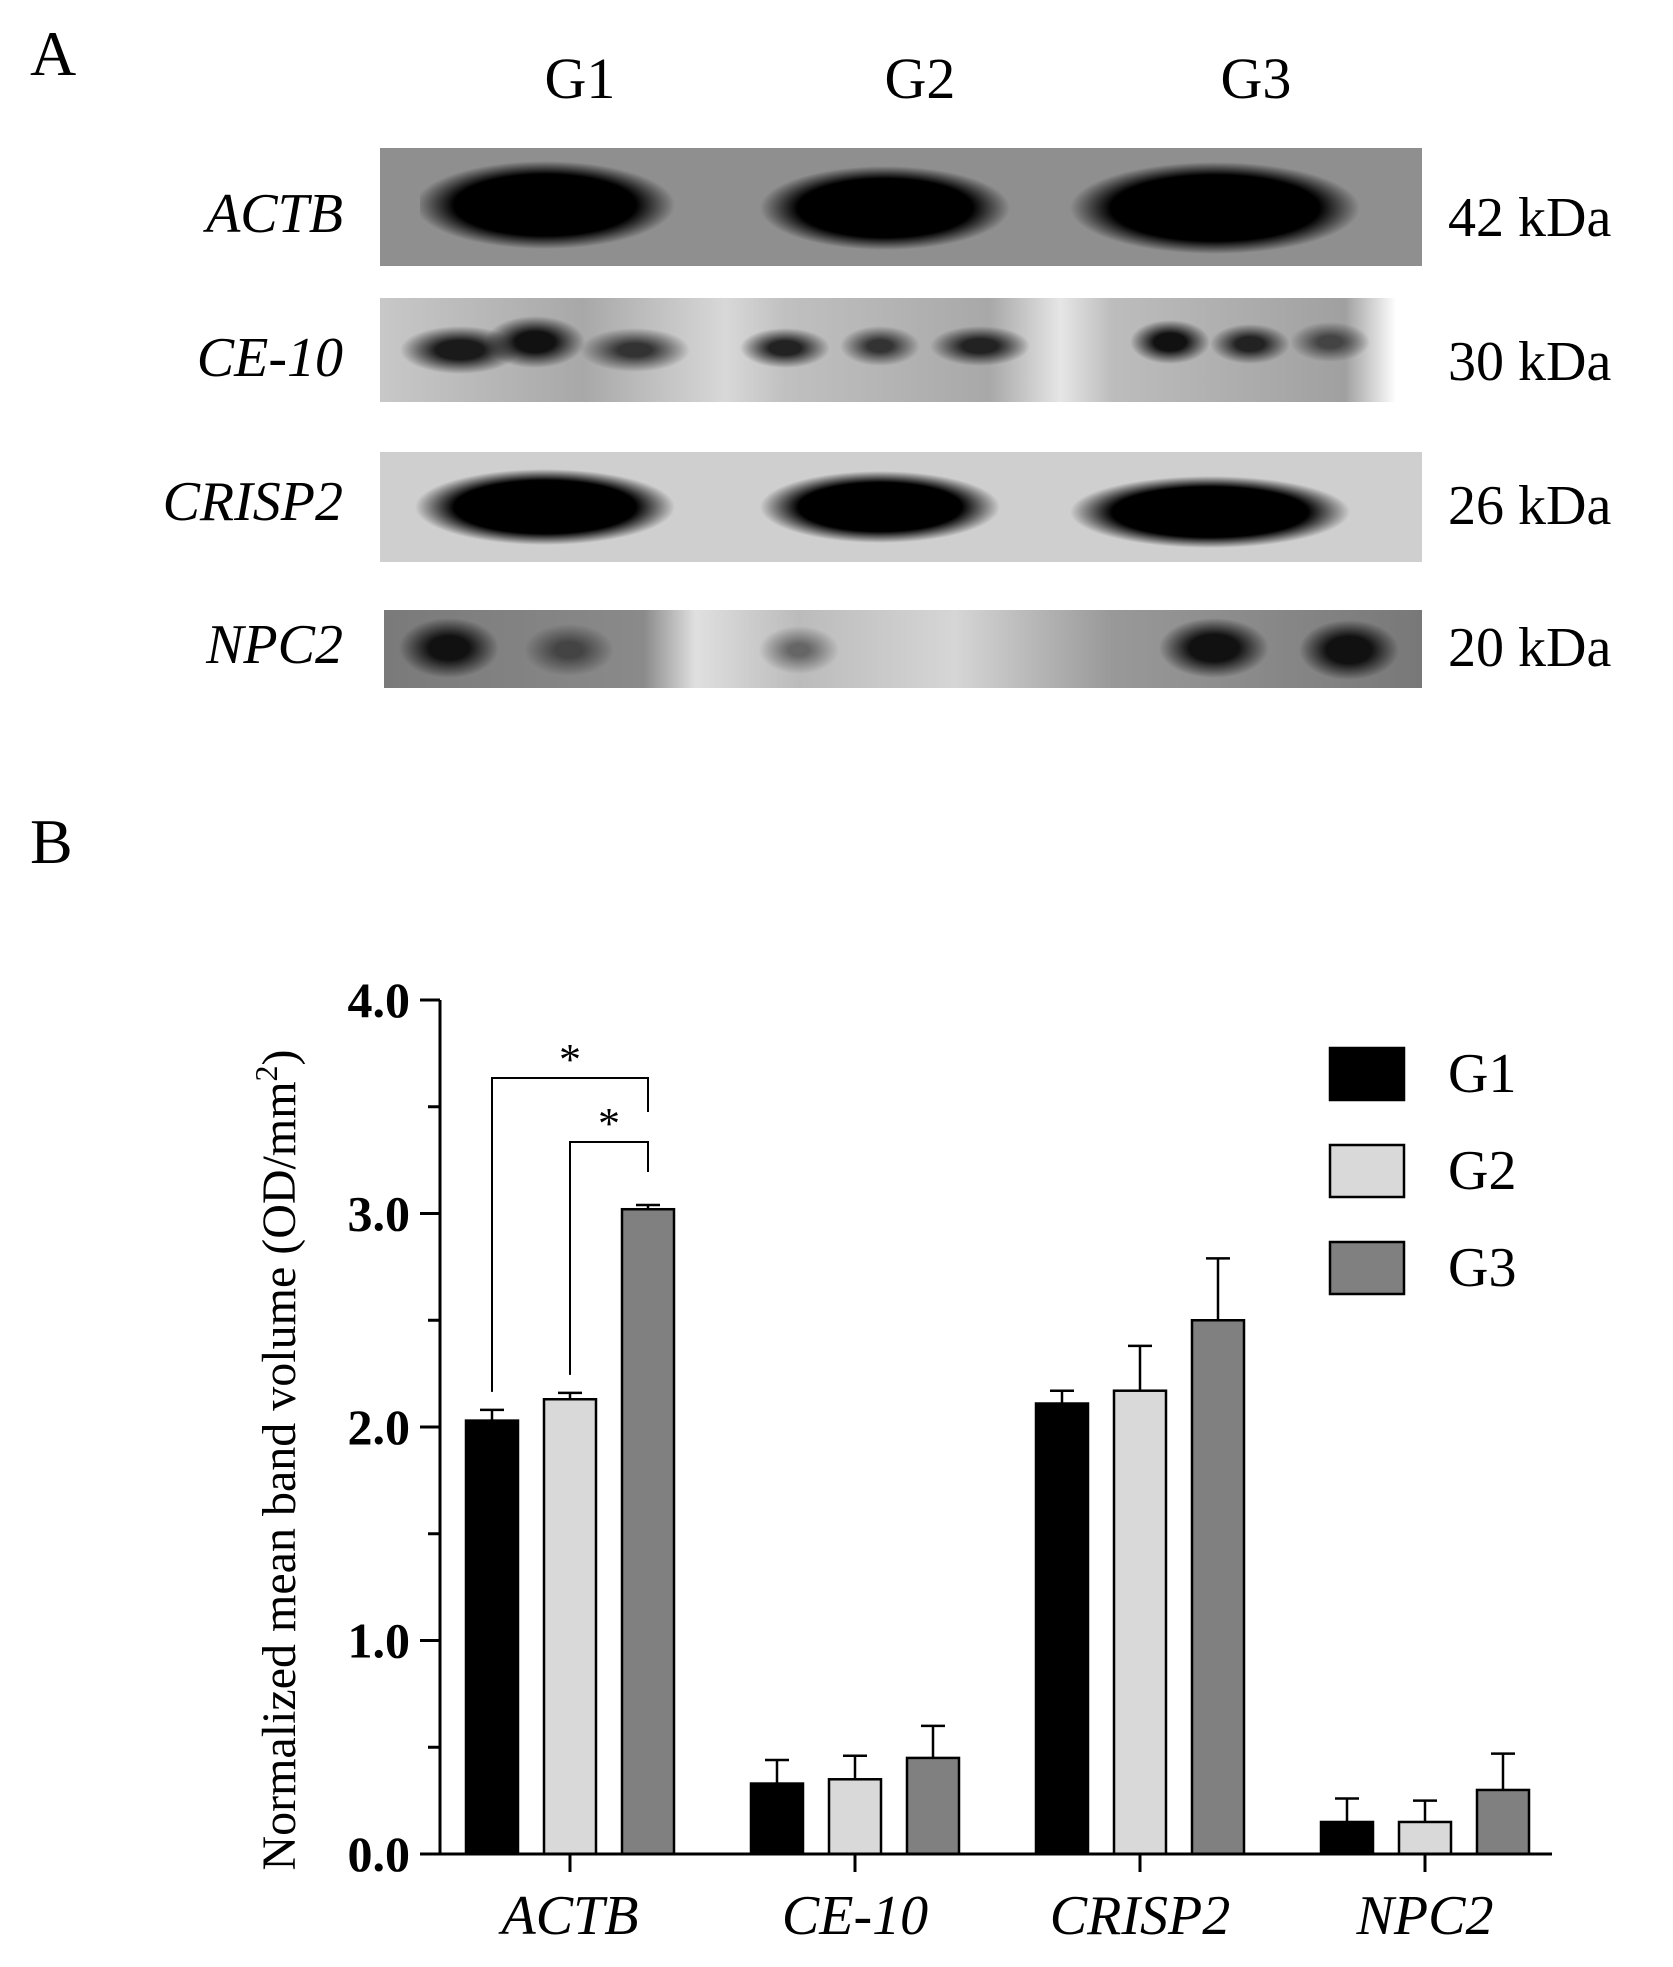 The width and height of the screenshot is (1673, 1967). I want to click on blot-size-label: 30 kDa, so click(1530, 362).